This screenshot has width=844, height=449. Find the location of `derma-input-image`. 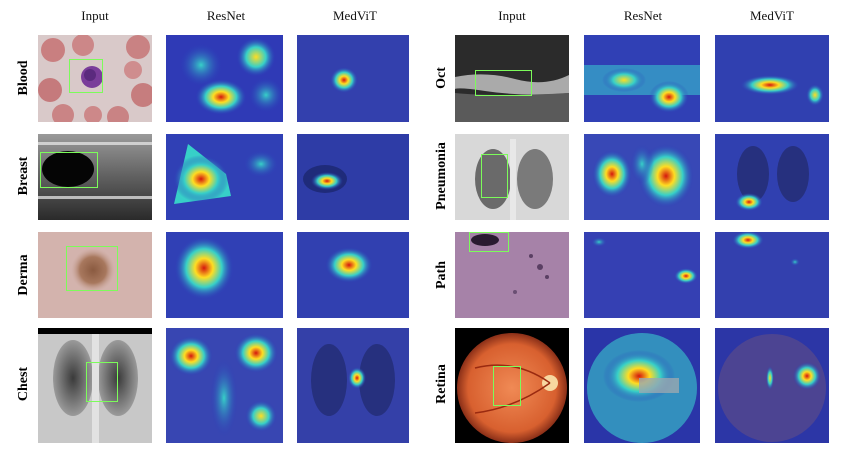

derma-input-image is located at coordinates (95, 275).